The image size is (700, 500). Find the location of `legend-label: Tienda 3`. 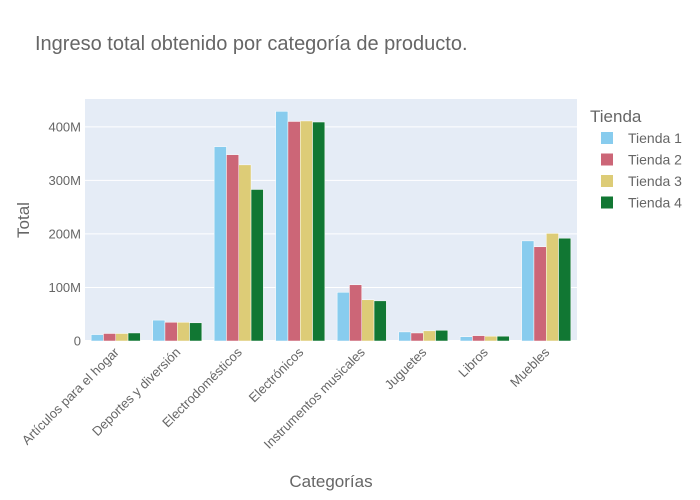

legend-label: Tienda 3 is located at coordinates (655, 181).